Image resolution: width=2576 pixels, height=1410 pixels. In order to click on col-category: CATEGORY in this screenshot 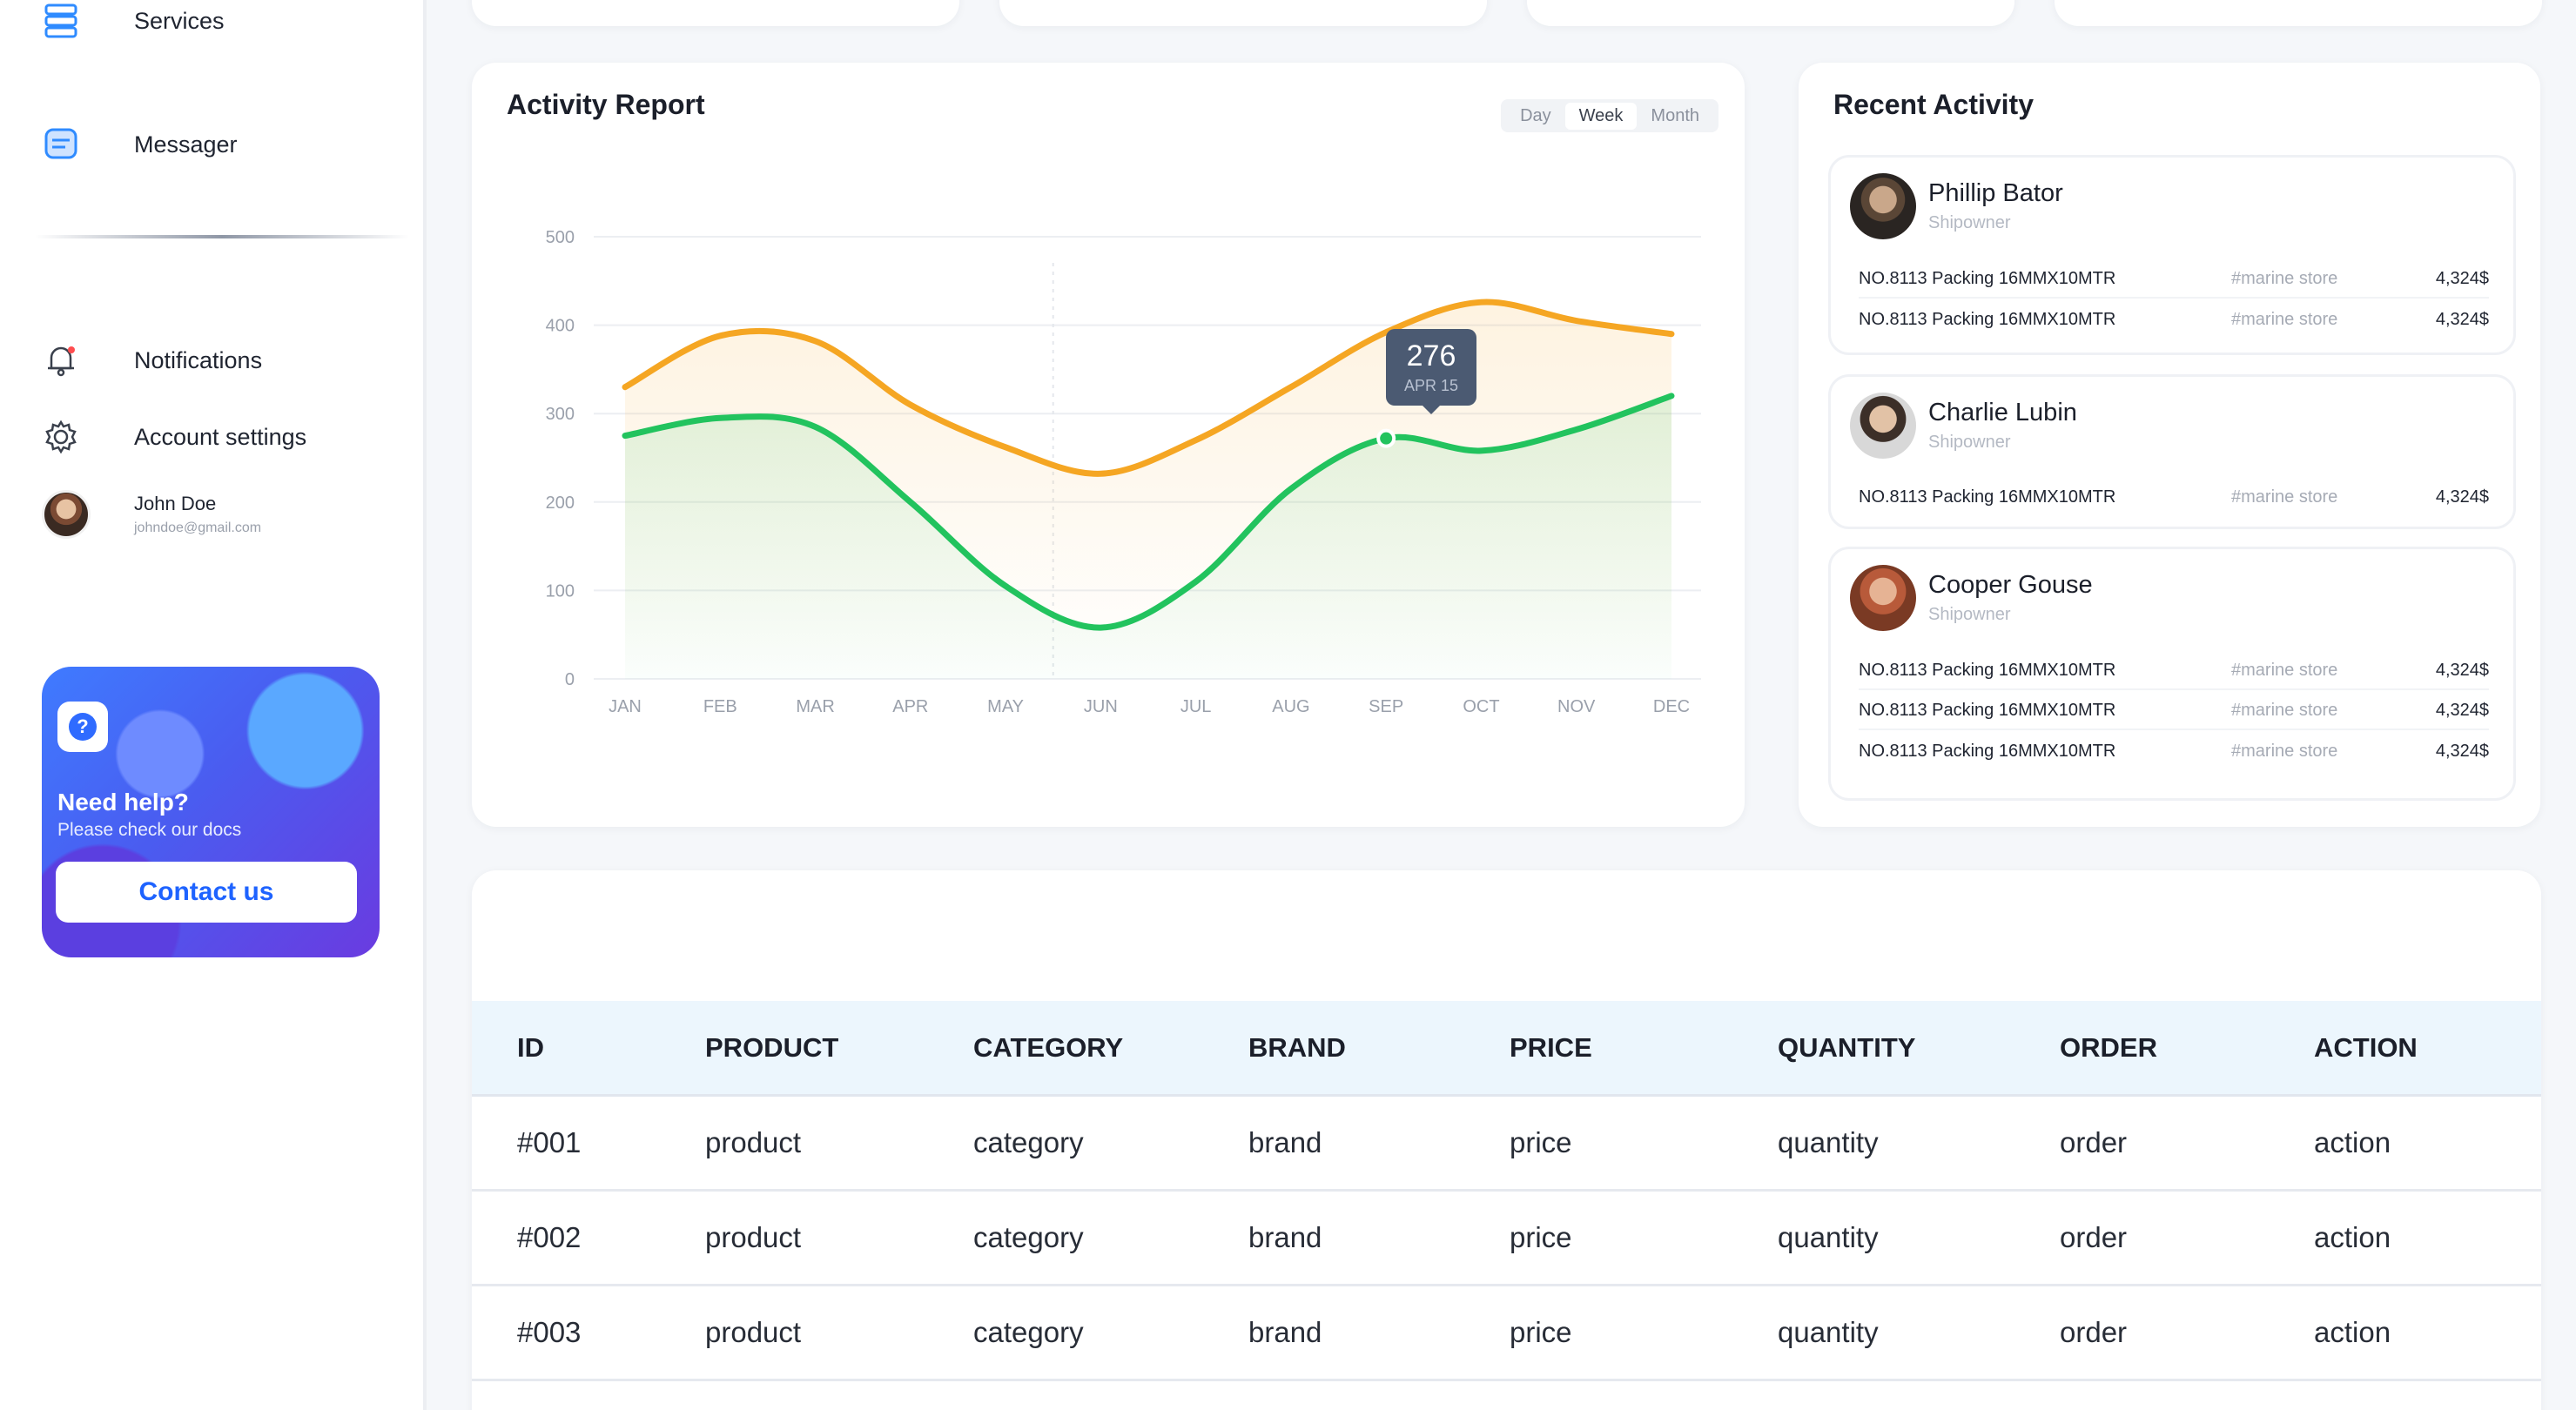, I will do `click(1048, 1047)`.